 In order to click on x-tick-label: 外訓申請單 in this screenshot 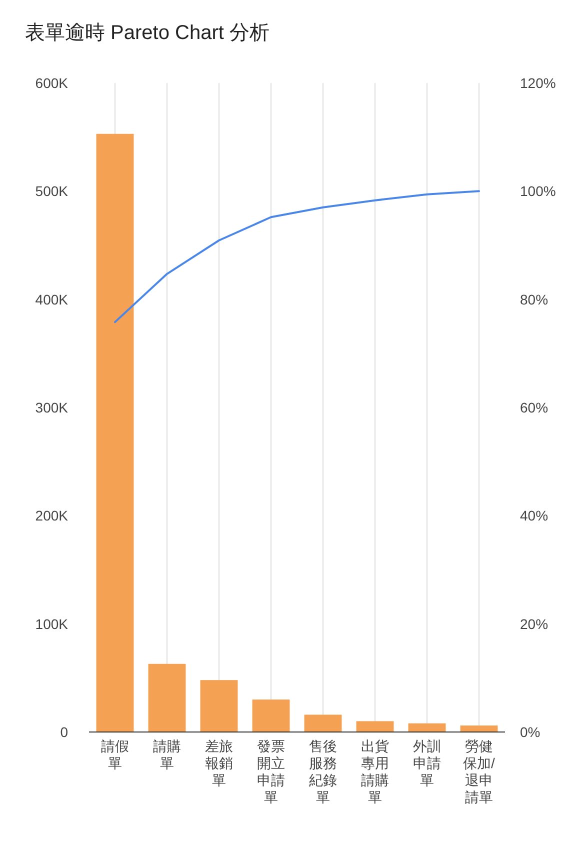, I will do `click(427, 763)`.